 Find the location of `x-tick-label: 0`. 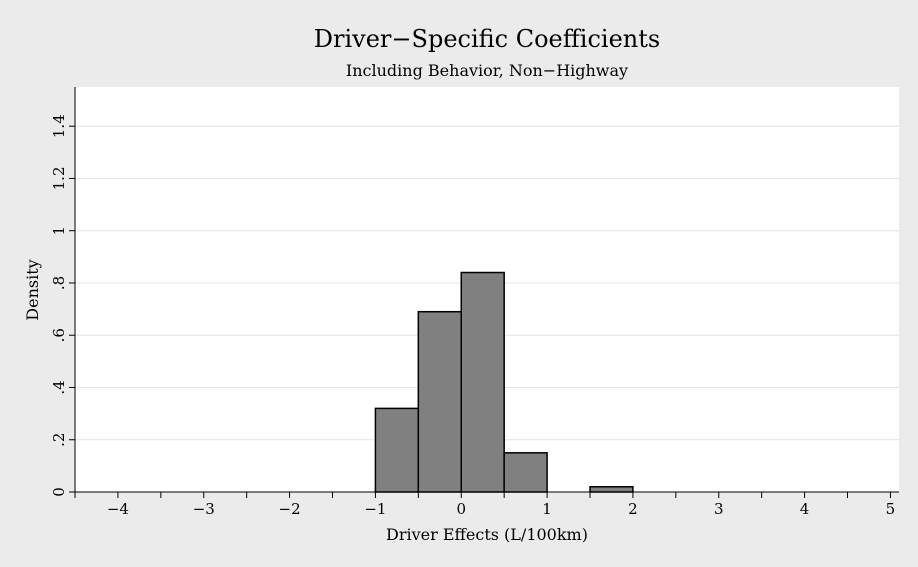

x-tick-label: 0 is located at coordinates (461, 509).